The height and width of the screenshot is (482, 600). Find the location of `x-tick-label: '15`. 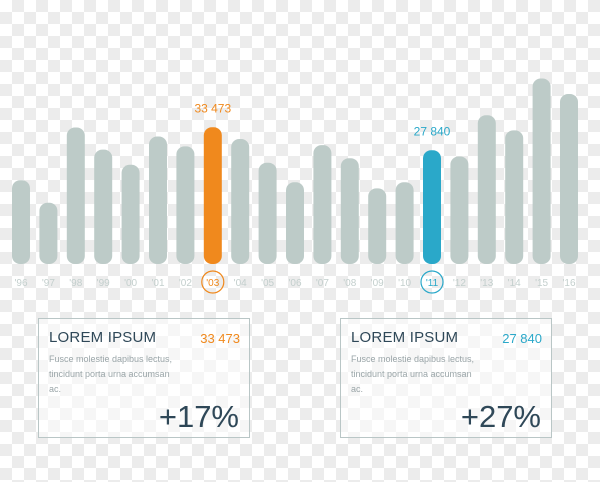

x-tick-label: '15 is located at coordinates (541, 283).